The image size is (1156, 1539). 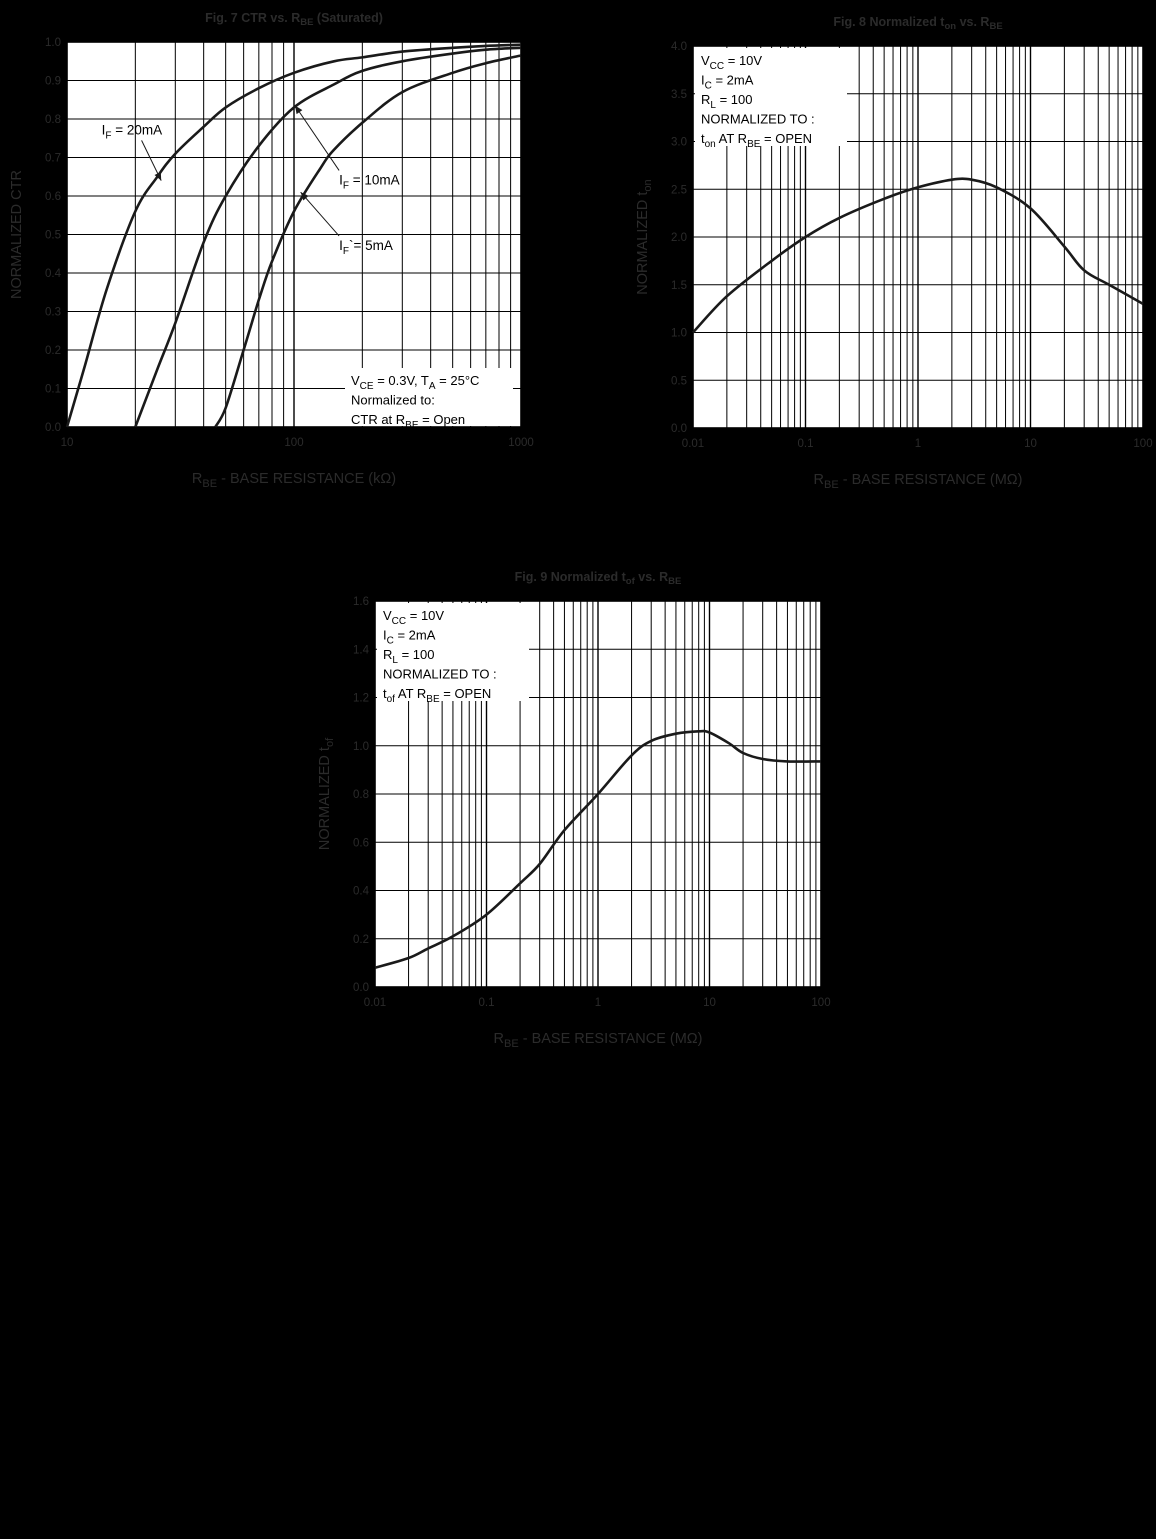 What do you see at coordinates (679, 95) in the screenshot?
I see `y-tick-label: 3.5` at bounding box center [679, 95].